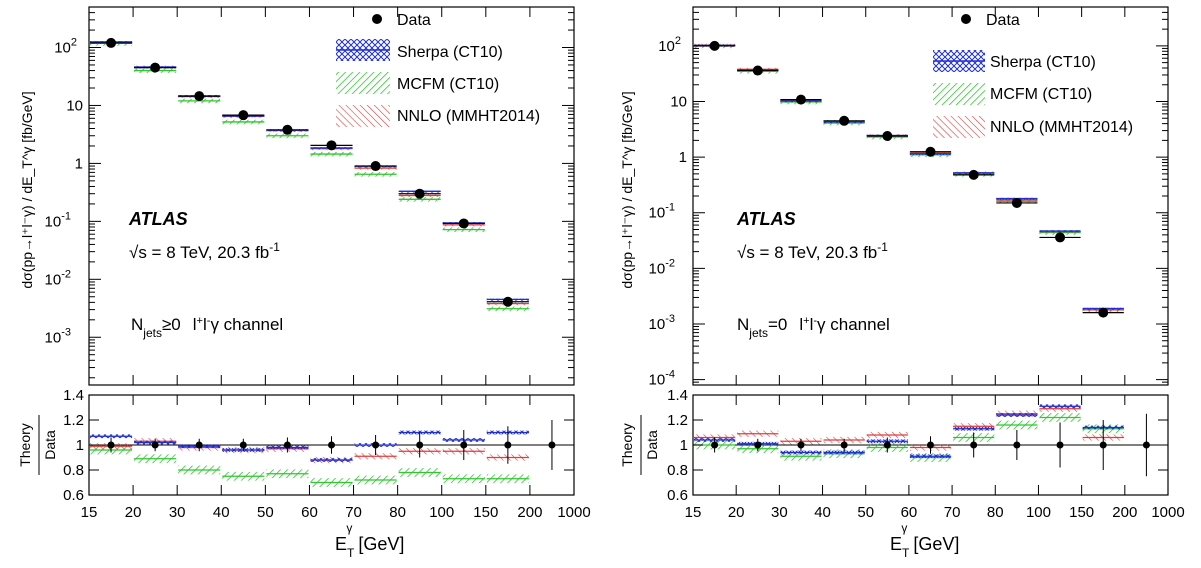 Image resolution: width=1201 pixels, height=568 pixels. What do you see at coordinates (909, 512) in the screenshot?
I see `x-tick-label: 60` at bounding box center [909, 512].